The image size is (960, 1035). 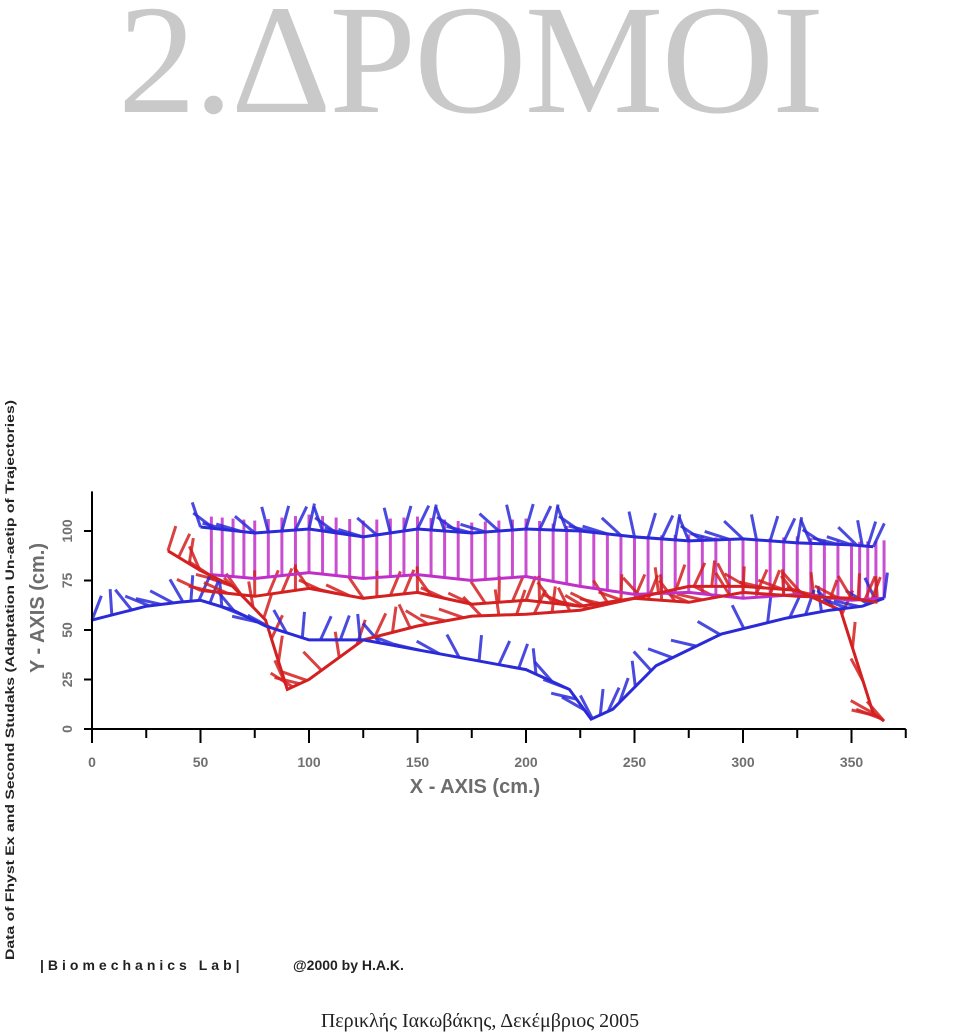 I want to click on series-3-segments, so click(x=538, y=524).